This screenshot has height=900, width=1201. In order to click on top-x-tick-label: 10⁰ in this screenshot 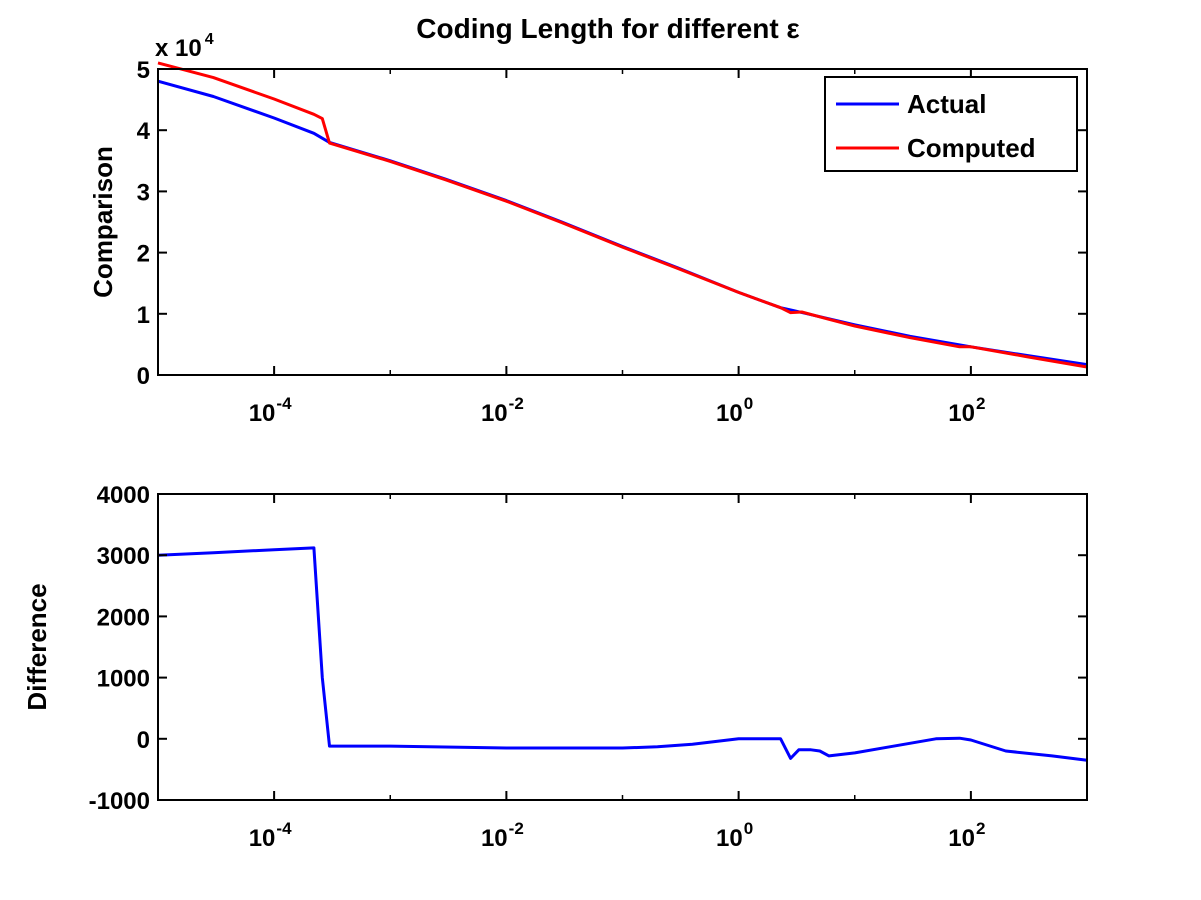, I will do `click(734, 410)`.